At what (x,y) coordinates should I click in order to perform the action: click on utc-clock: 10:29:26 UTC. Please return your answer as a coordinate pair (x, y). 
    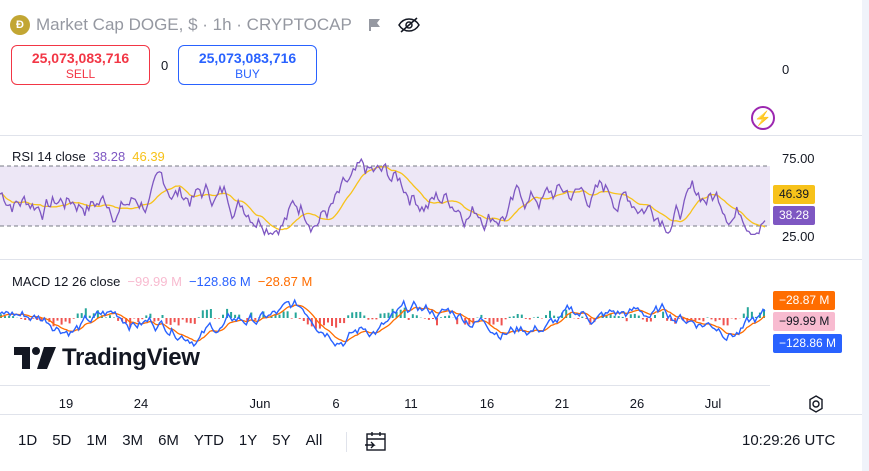
    Looking at the image, I should click on (789, 440).